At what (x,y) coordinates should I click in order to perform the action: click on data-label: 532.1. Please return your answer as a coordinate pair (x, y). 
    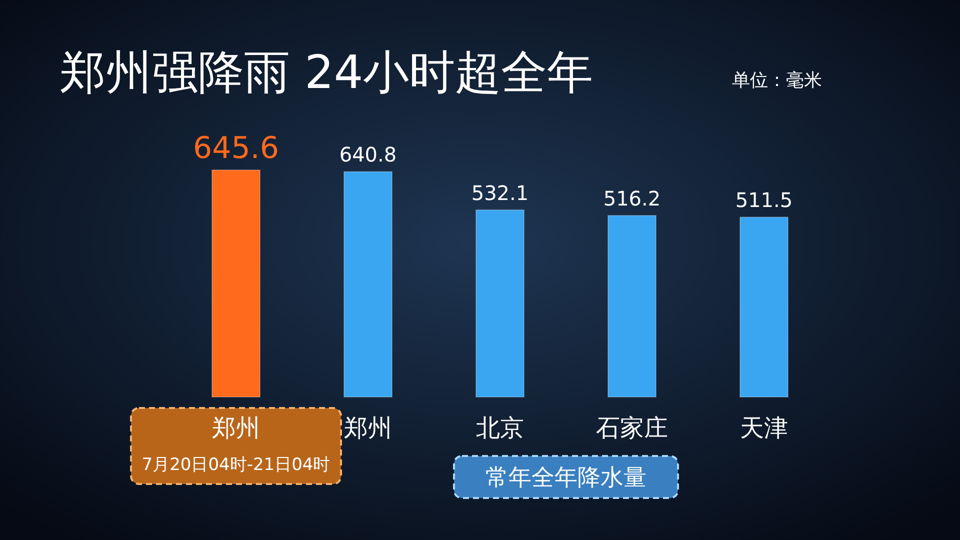
    Looking at the image, I should click on (500, 192).